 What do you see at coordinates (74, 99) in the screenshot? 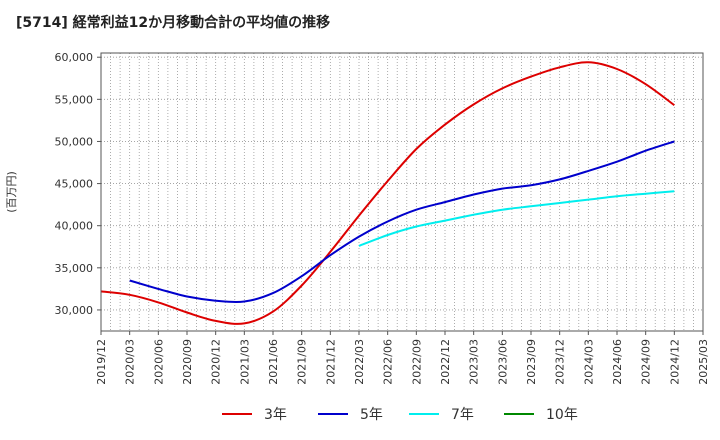
I see `y-tick-label: 55,000` at bounding box center [74, 99].